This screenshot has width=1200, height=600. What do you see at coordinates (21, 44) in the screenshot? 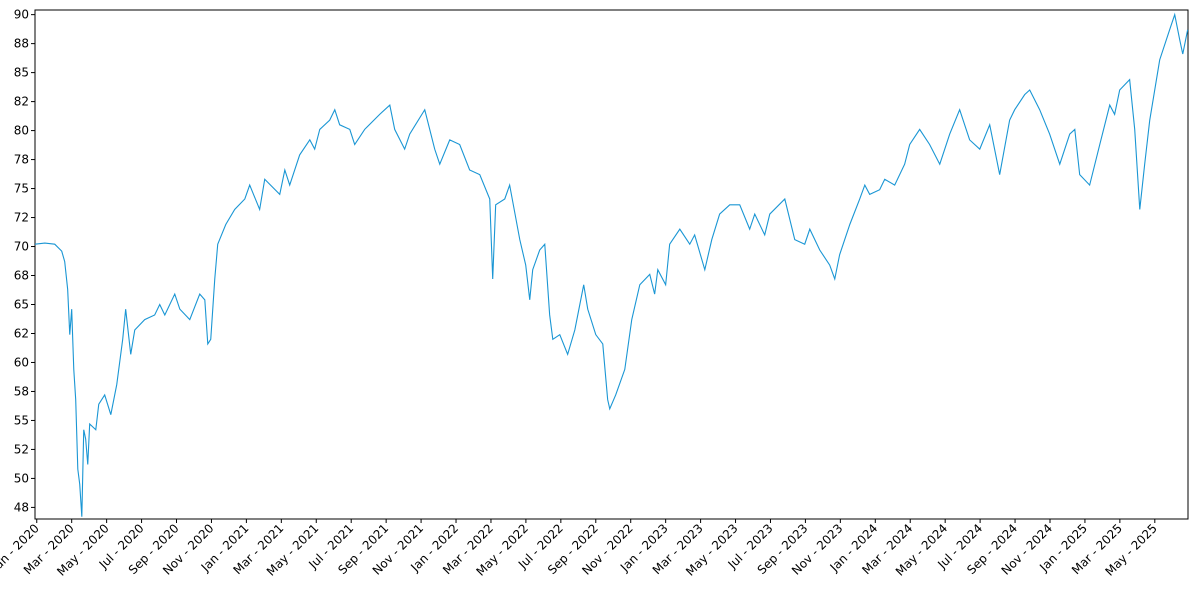
I see `y-tick-label: 88` at bounding box center [21, 44].